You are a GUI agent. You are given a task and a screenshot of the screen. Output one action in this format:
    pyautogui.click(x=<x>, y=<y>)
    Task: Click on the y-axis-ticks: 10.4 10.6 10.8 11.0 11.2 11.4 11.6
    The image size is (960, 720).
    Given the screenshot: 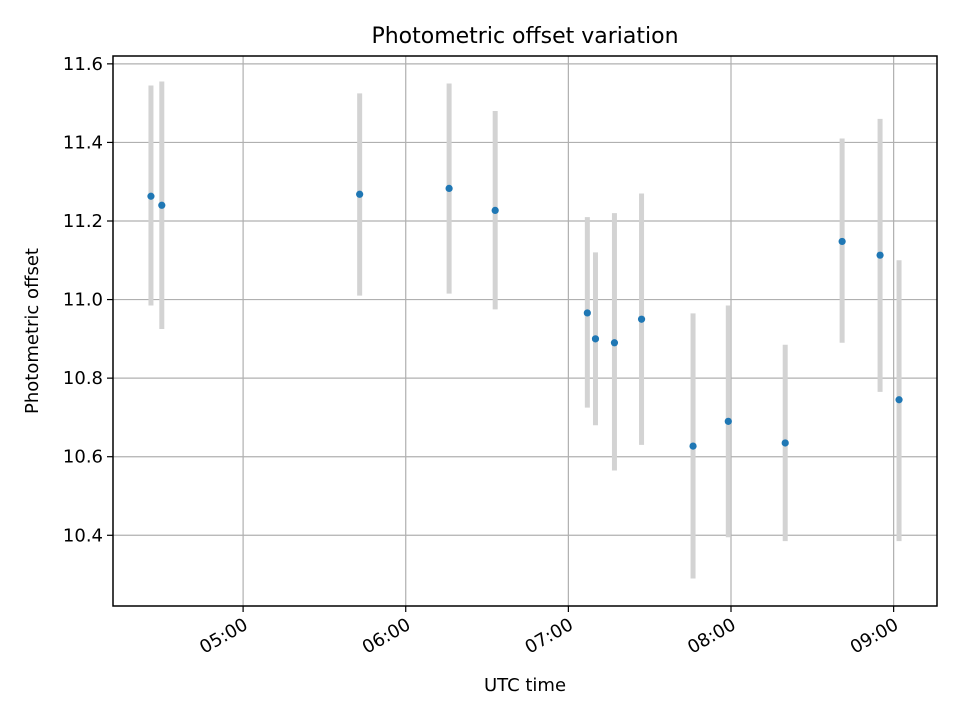 What is the action you would take?
    pyautogui.click(x=88, y=300)
    